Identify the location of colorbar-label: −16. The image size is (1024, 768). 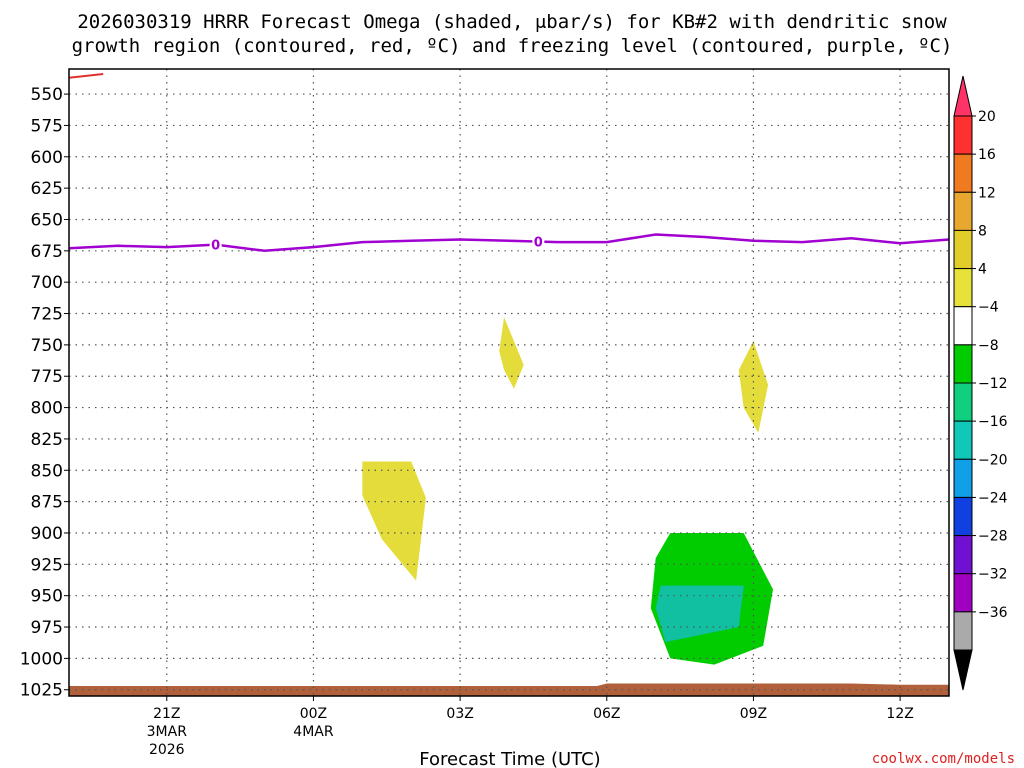
(993, 422).